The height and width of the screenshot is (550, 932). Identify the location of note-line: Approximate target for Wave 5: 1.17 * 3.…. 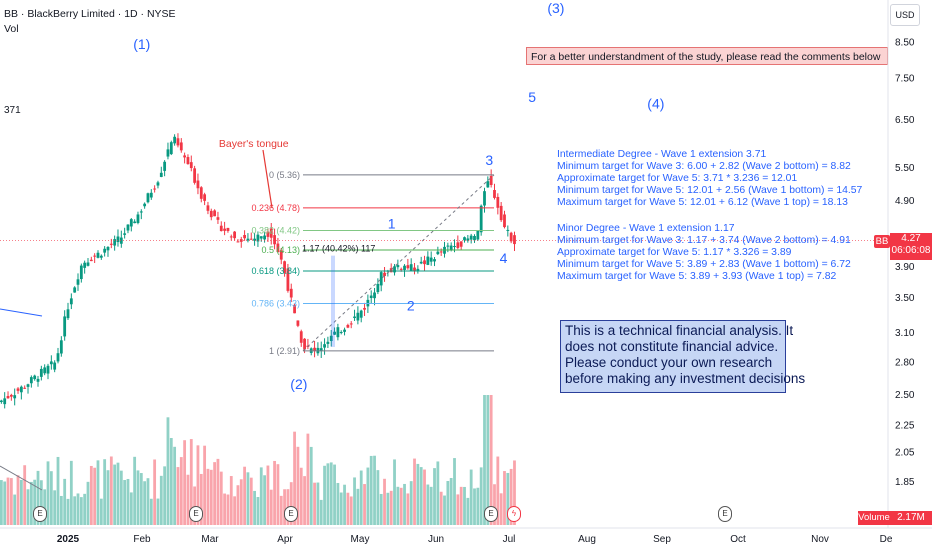
(674, 252).